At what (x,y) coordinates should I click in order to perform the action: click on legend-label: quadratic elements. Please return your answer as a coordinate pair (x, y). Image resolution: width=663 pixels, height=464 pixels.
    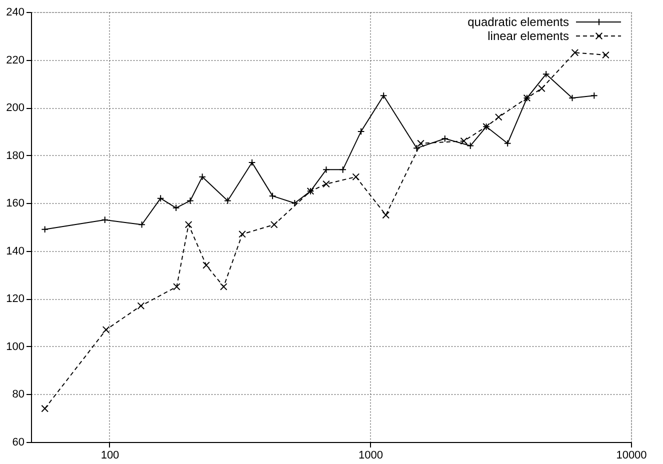
    Looking at the image, I should click on (518, 22).